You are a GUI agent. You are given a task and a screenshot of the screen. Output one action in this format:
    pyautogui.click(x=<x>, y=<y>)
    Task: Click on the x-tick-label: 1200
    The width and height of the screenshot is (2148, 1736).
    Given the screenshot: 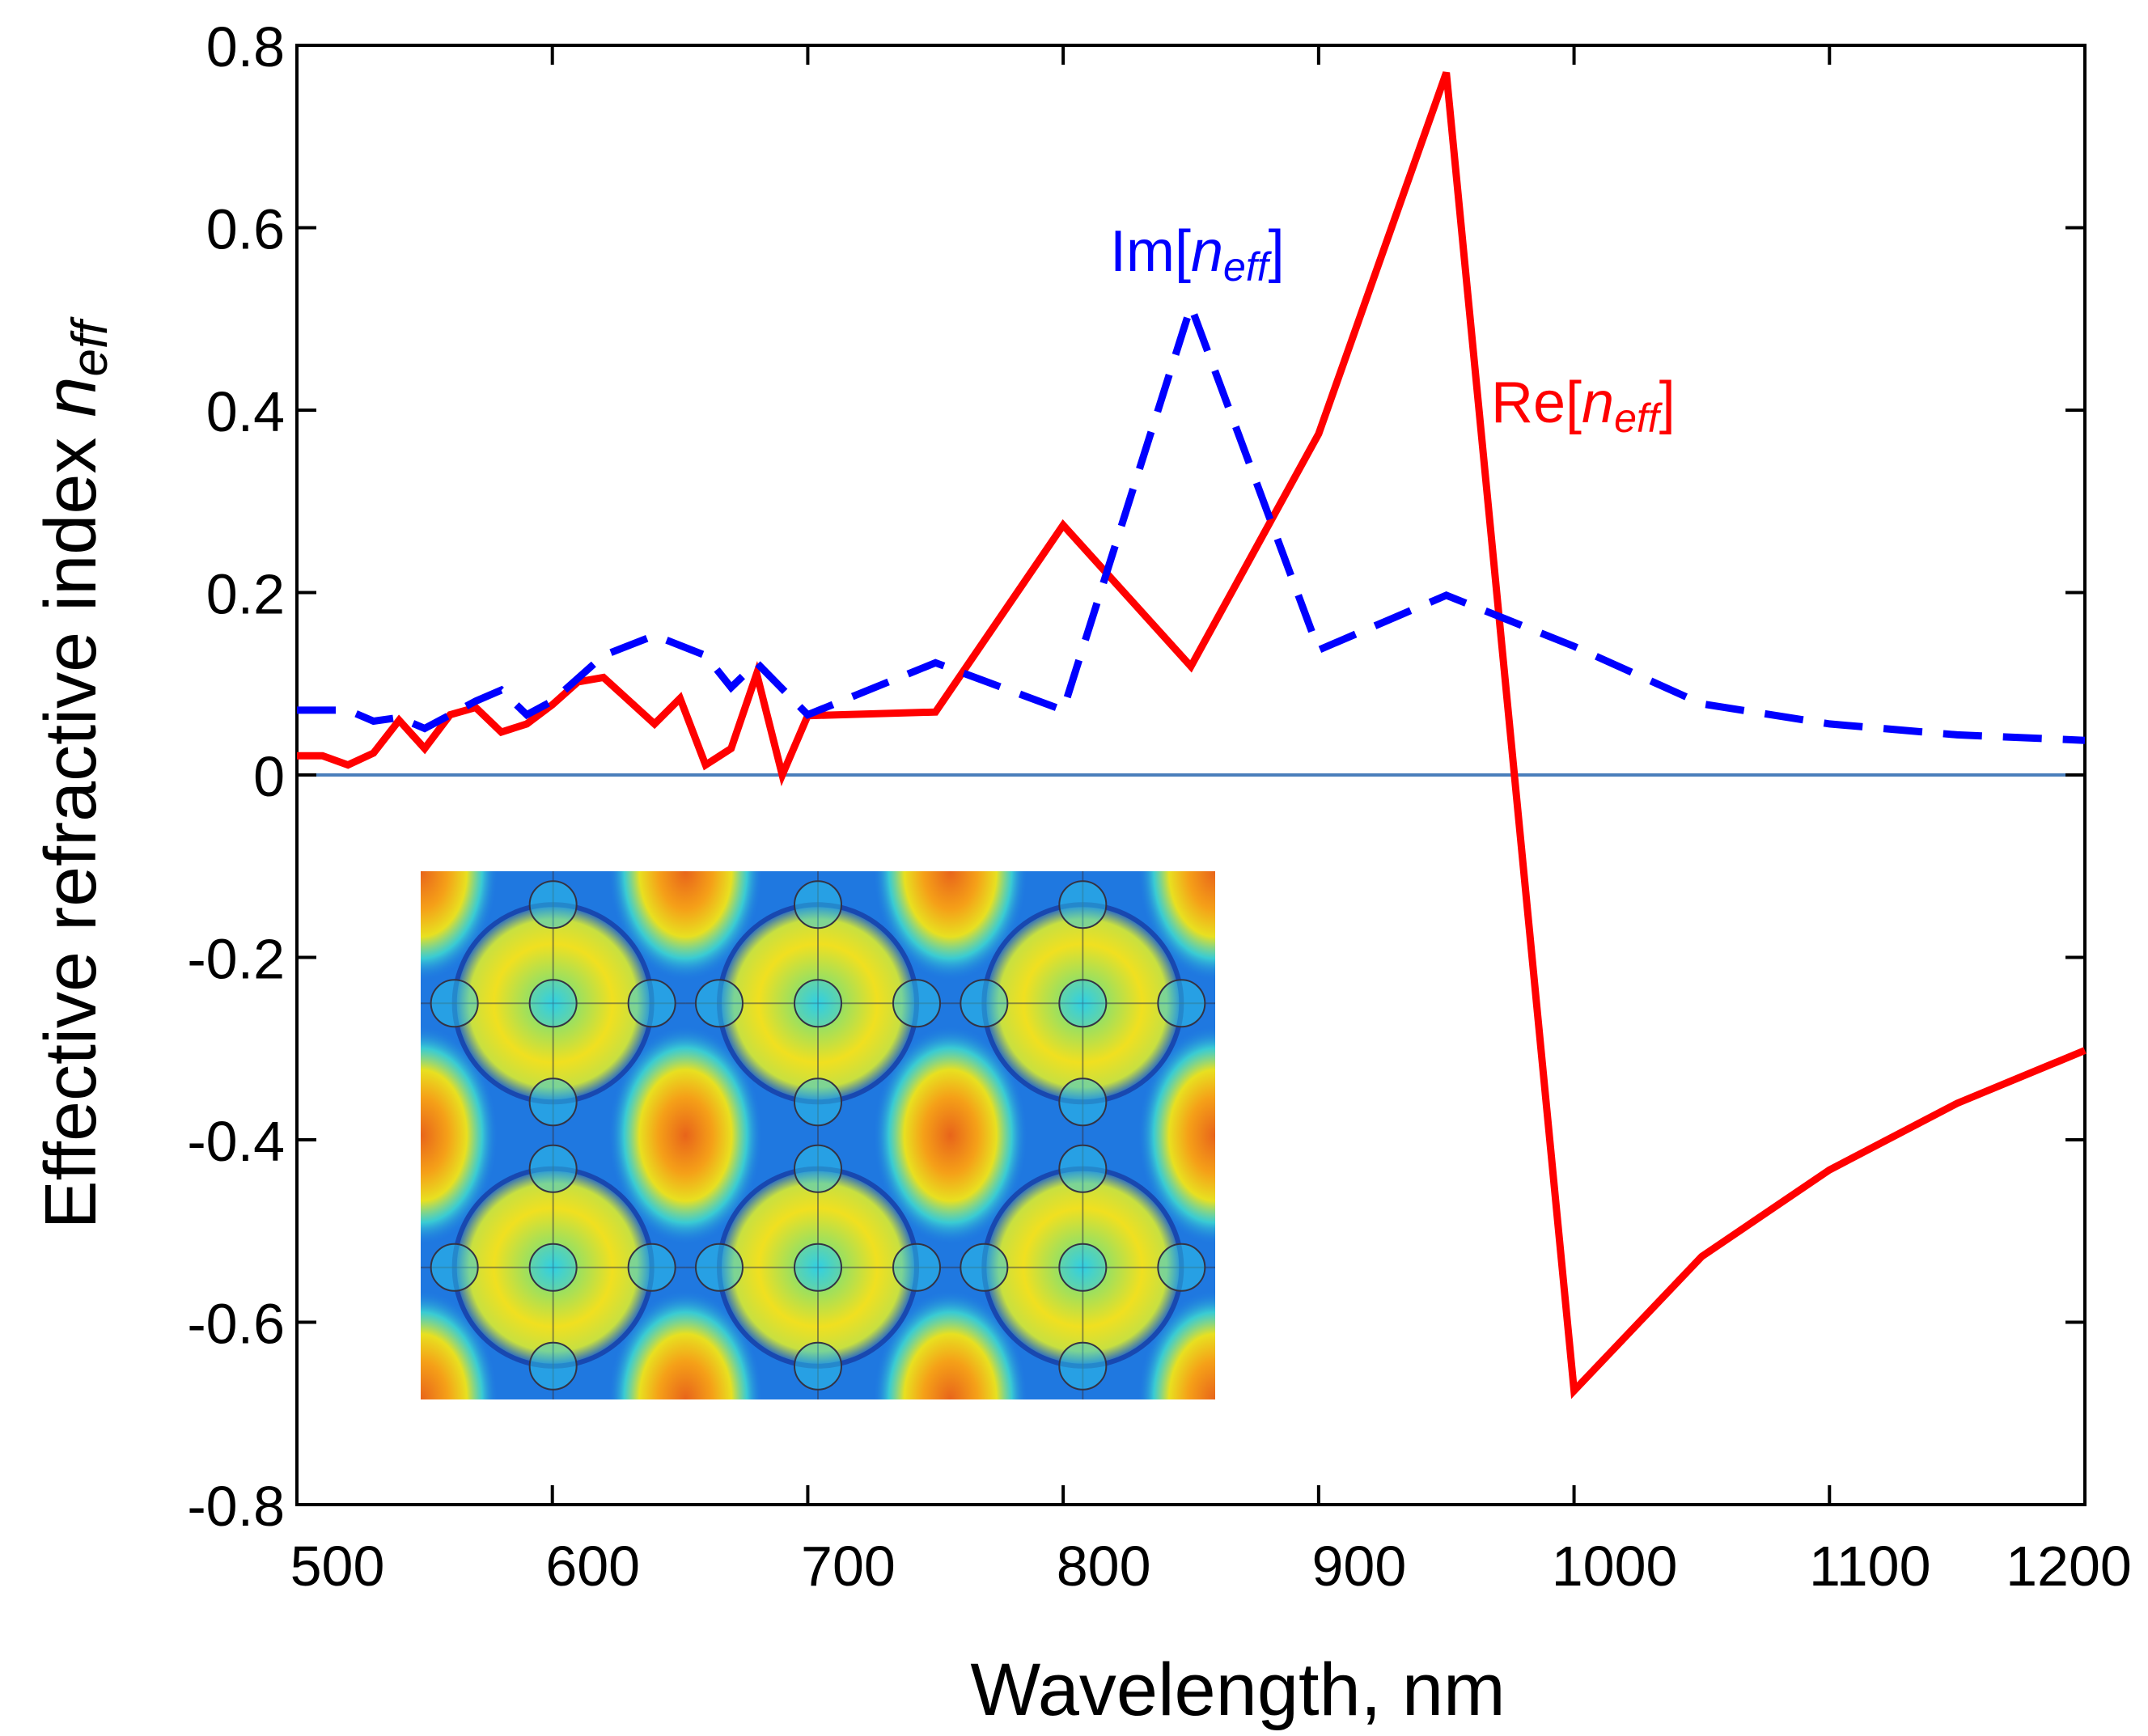 What is the action you would take?
    pyautogui.click(x=2069, y=1566)
    